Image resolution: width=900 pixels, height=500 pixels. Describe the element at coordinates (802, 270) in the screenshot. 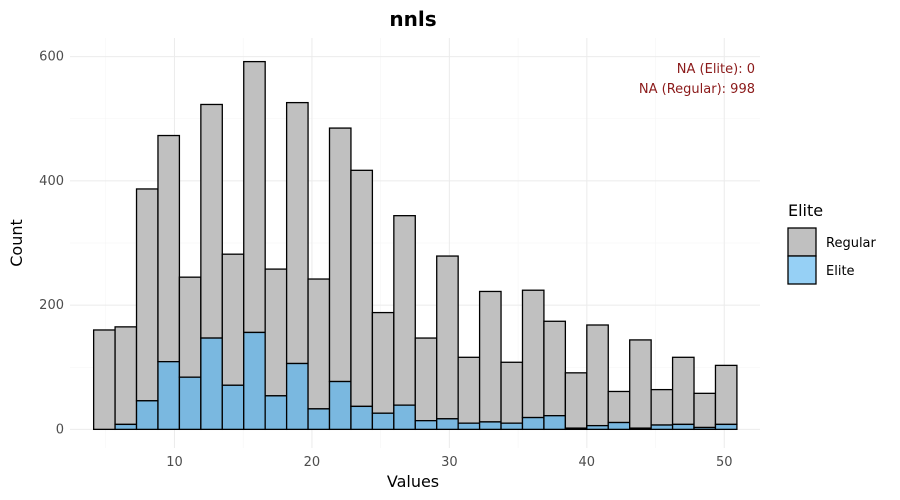

I see `legend-swatch-elite` at that location.